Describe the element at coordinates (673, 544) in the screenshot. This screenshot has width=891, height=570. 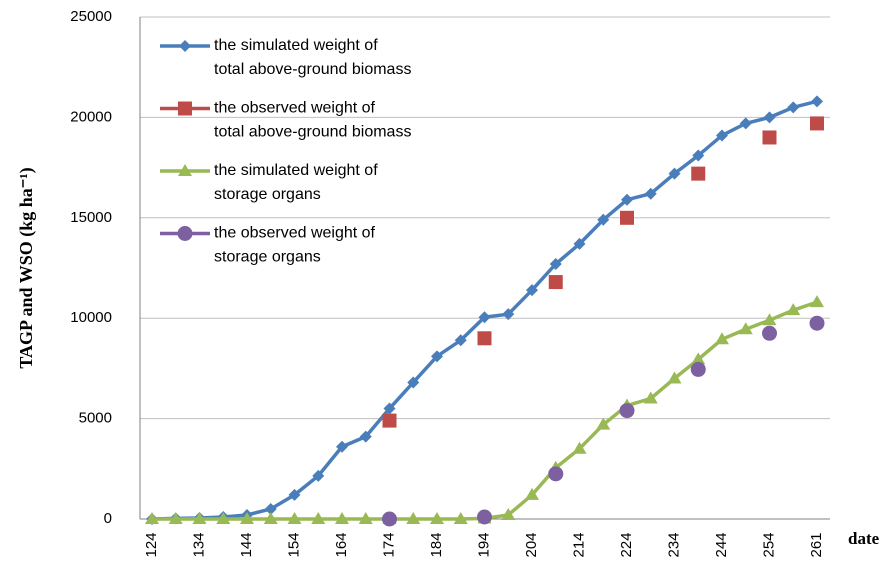
I see `x-tick-label: 234` at that location.